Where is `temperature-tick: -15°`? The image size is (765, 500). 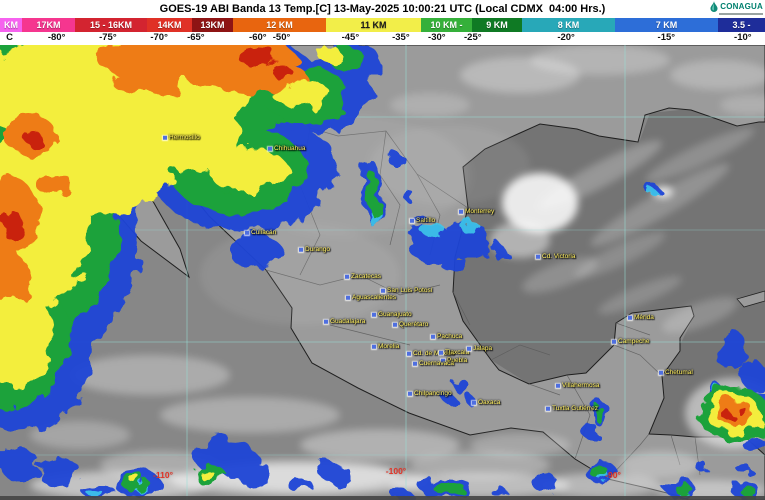
temperature-tick: -15° is located at coordinates (666, 37).